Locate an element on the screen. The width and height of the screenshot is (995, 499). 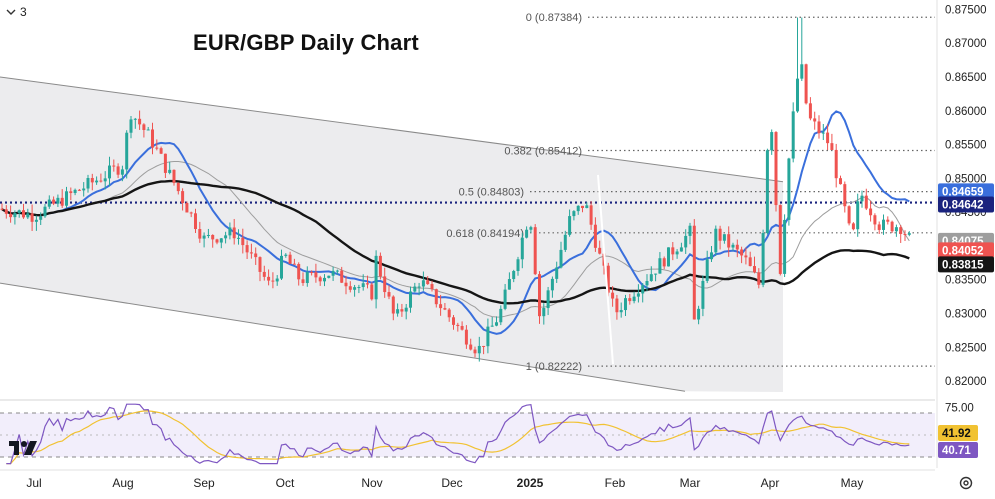
price-badge-text: 0.83815 is located at coordinates (963, 265).